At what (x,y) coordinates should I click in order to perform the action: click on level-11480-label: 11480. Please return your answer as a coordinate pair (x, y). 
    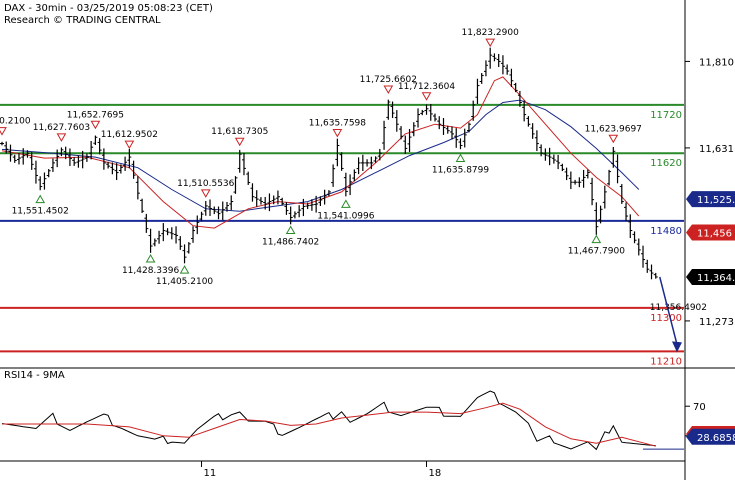
    Looking at the image, I should click on (666, 231).